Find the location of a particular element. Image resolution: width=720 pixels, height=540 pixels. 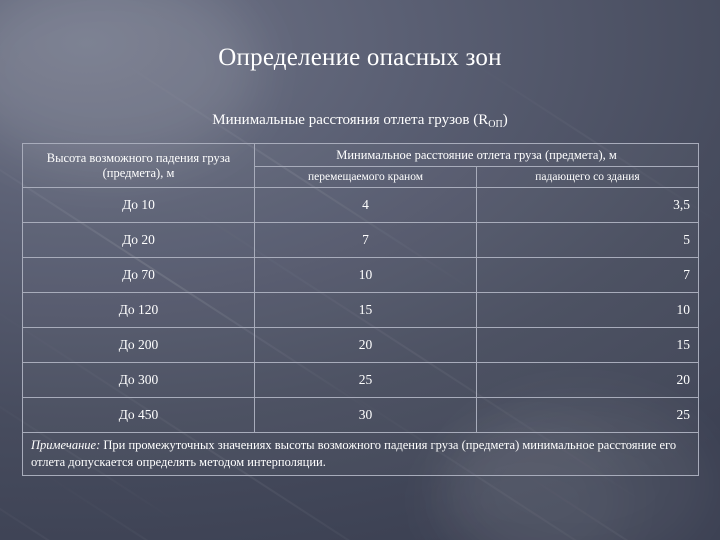

table-caption-tail: ) is located at coordinates (505, 120).